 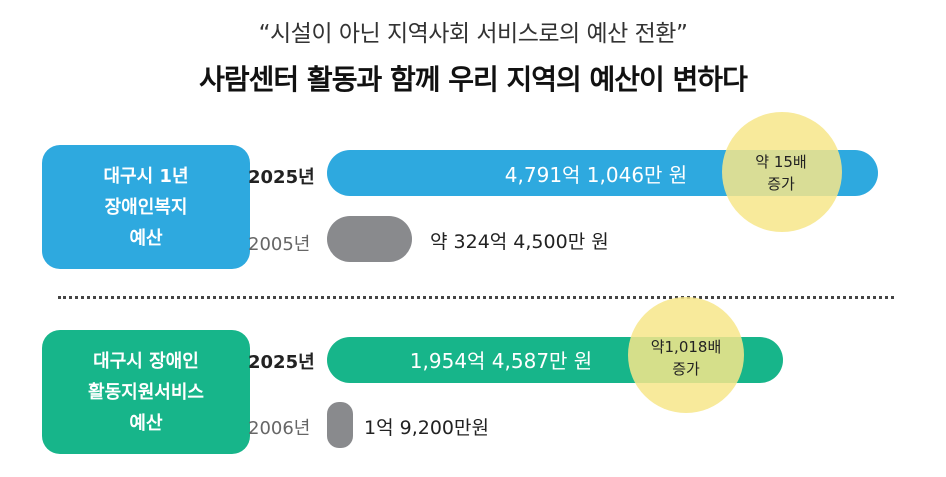 What do you see at coordinates (279, 428) in the screenshot?
I see `year-label-2006: 2006년` at bounding box center [279, 428].